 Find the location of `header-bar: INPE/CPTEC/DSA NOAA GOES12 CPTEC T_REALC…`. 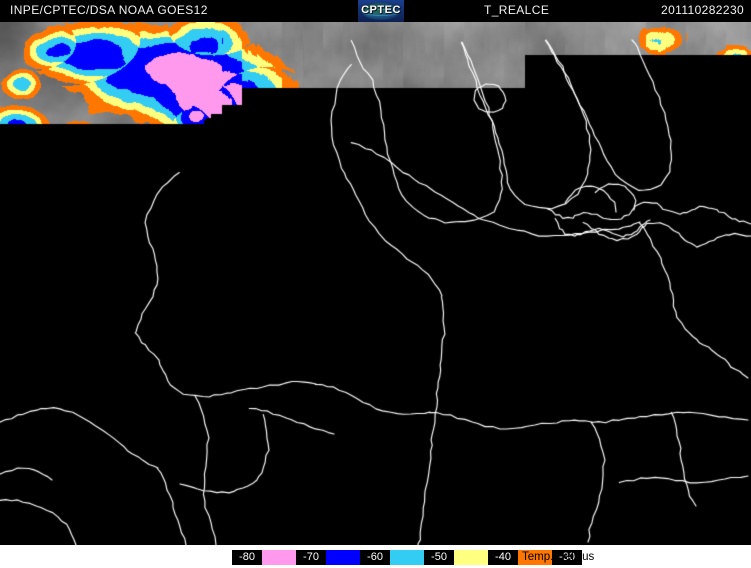

header-bar: INPE/CPTEC/DSA NOAA GOES12 CPTEC T_REALC… is located at coordinates (375, 11).